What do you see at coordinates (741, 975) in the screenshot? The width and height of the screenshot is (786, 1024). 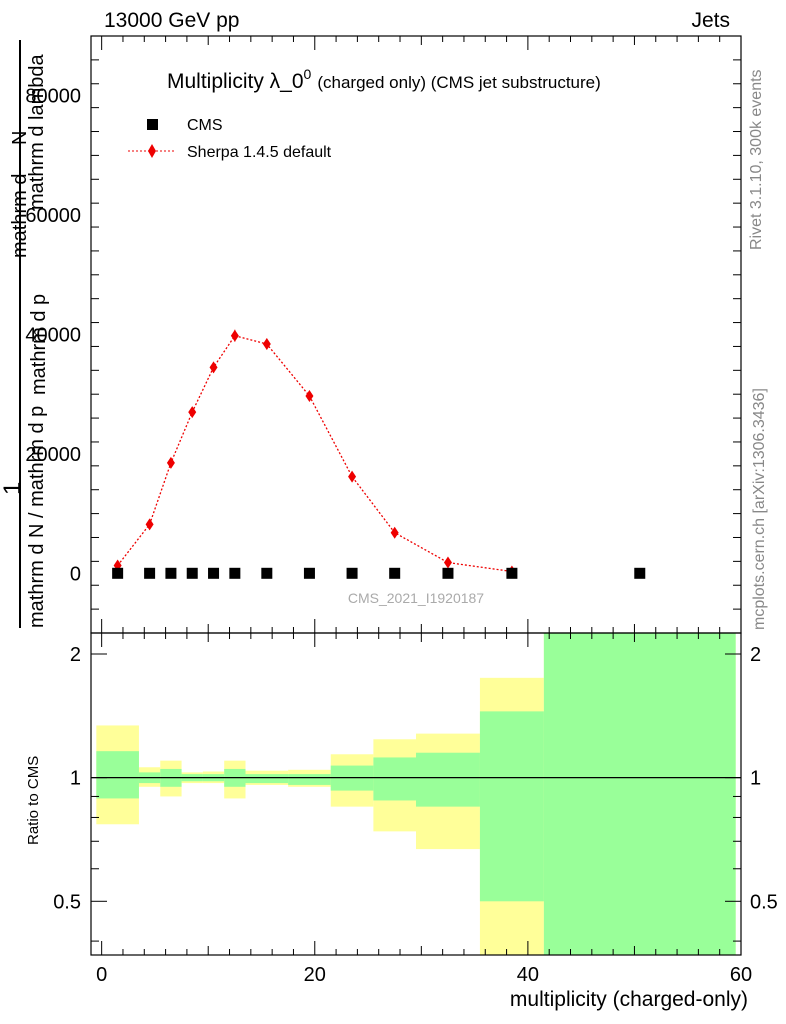 I see `x-tick-label: 60` at bounding box center [741, 975].